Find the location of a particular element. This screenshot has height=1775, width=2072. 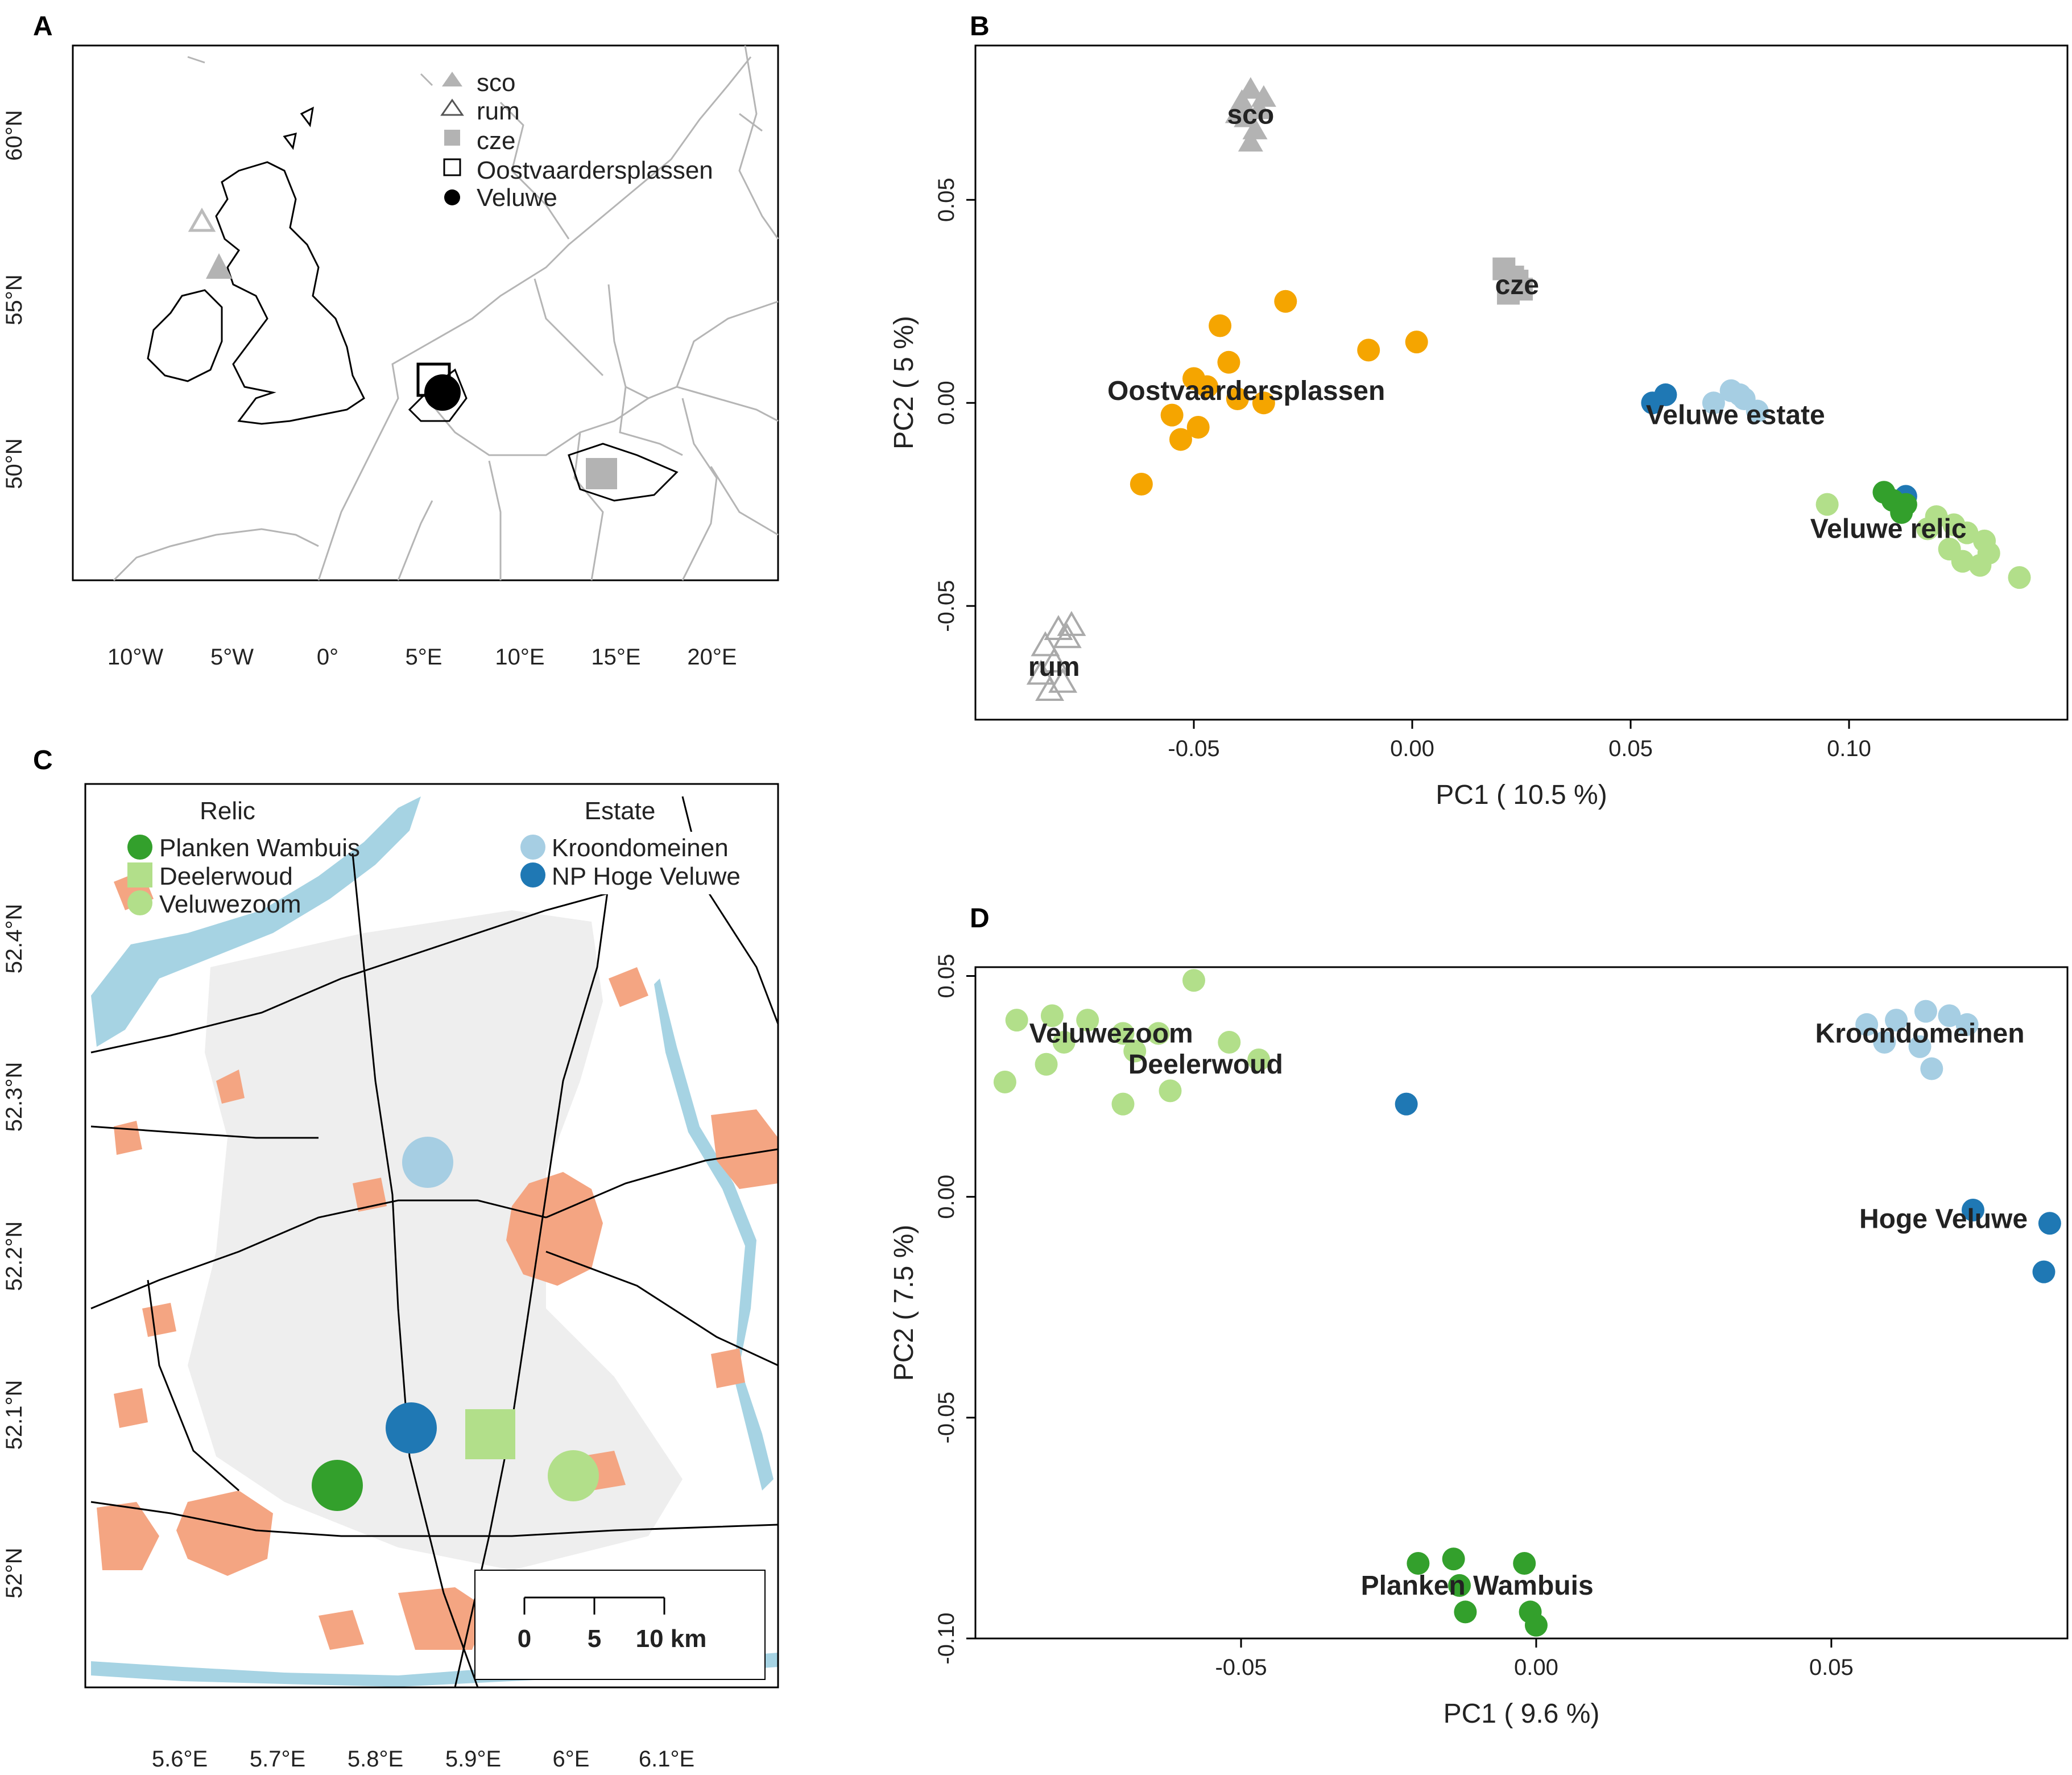

panel-d-x-tick-label: 0.05 is located at coordinates (1832, 1667).